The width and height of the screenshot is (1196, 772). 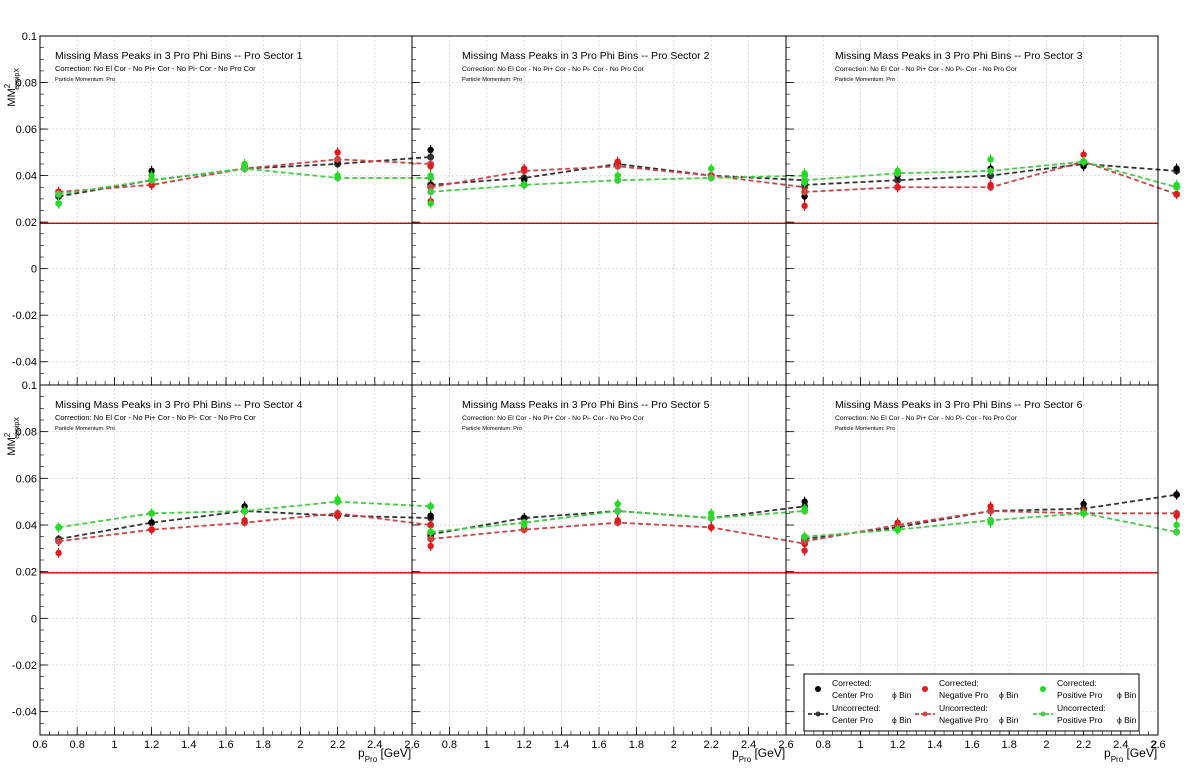 What do you see at coordinates (897, 745) in the screenshot?
I see `x-tick-label: 1.2` at bounding box center [897, 745].